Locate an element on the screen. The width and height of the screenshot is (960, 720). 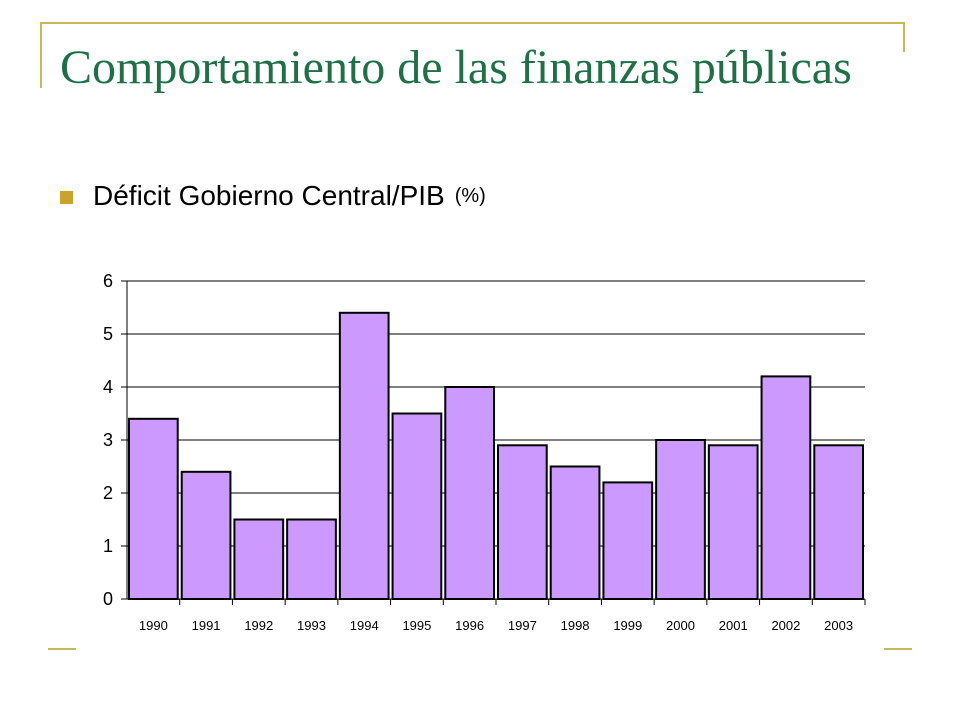
bar-2000 is located at coordinates (680, 519).